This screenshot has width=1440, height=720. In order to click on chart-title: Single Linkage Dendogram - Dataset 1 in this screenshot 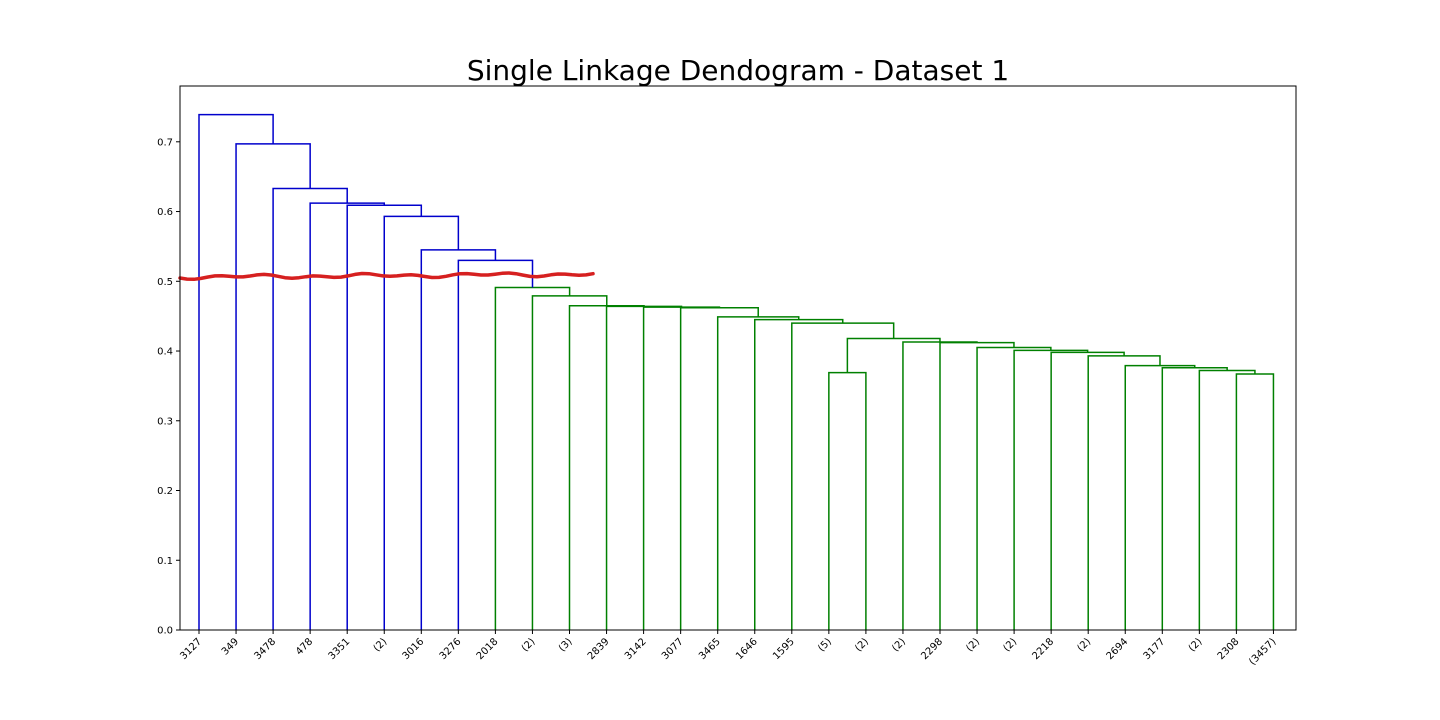, I will do `click(738, 70)`.